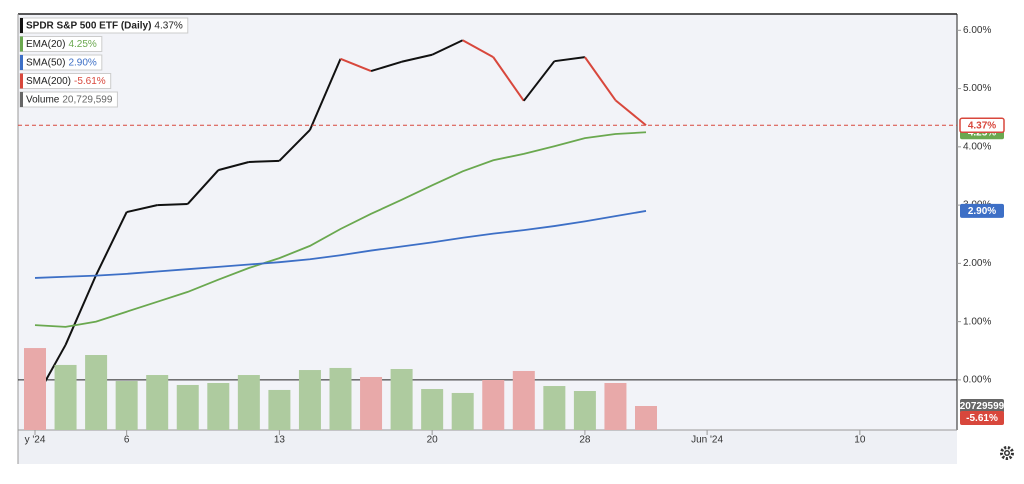 The height and width of the screenshot is (484, 1024). What do you see at coordinates (48, 81) in the screenshot?
I see `legend-name: SMA(200)` at bounding box center [48, 81].